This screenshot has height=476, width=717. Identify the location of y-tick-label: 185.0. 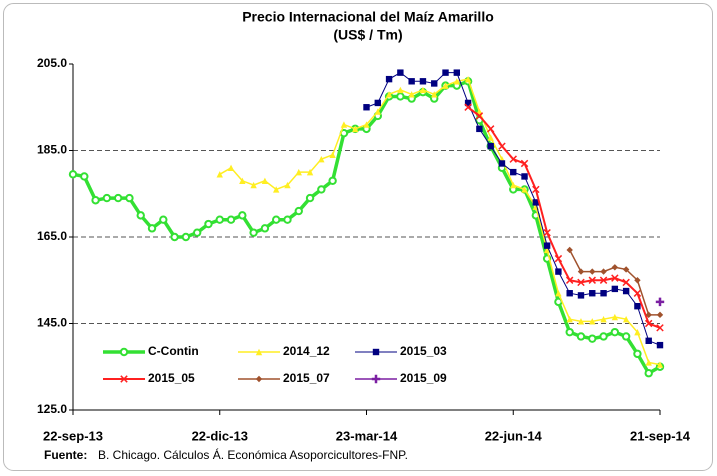
(52, 150).